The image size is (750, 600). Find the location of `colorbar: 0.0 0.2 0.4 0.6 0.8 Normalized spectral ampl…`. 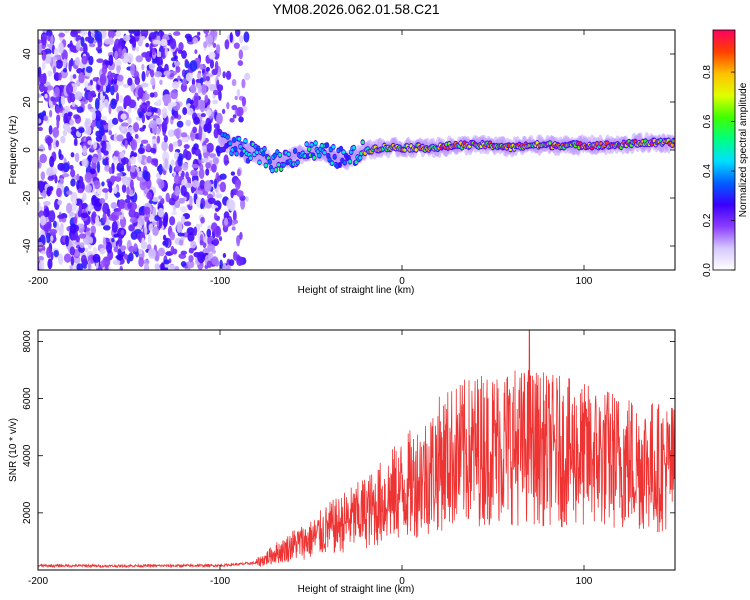

colorbar: 0.0 0.2 0.4 0.6 0.8 Normalized spectral ampl… is located at coordinates (725, 153).